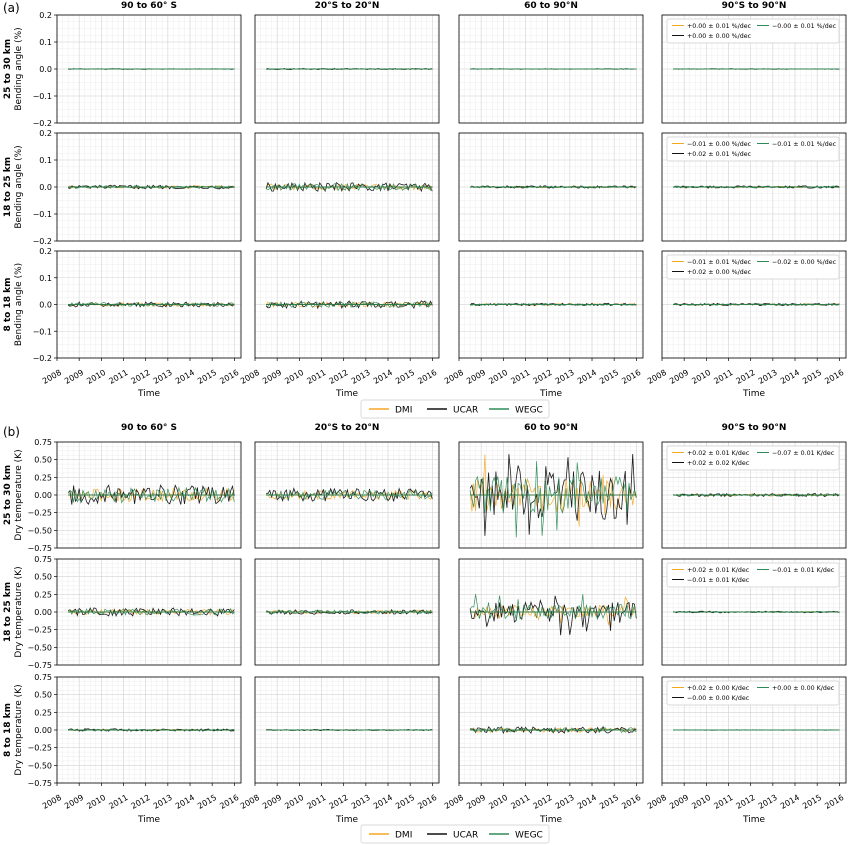 The width and height of the screenshot is (850, 845). What do you see at coordinates (803, 453) in the screenshot?
I see `trend-value: −0.07 ± 0.01 K/dec` at bounding box center [803, 453].